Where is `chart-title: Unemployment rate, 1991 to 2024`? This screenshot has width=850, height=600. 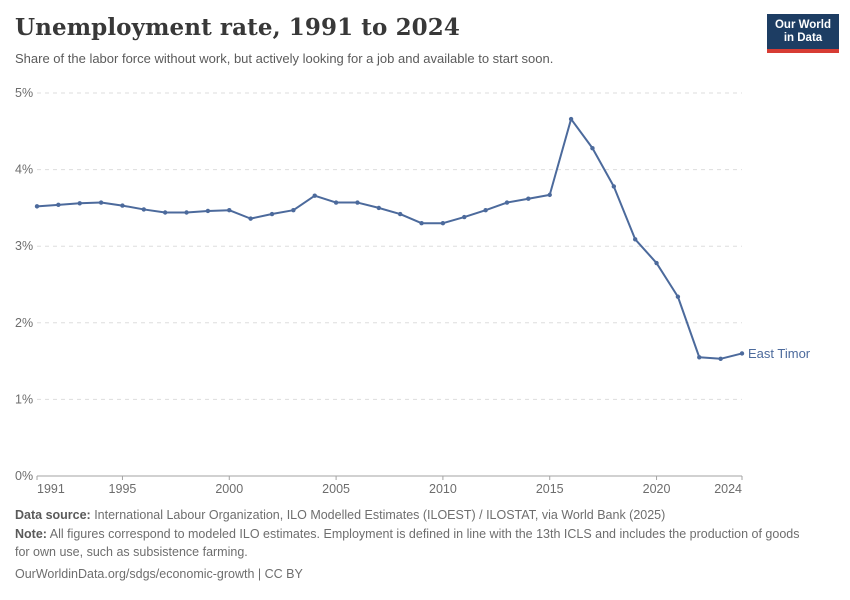
chart-title: Unemployment rate, 1991 to 2024 is located at coordinates (237, 27).